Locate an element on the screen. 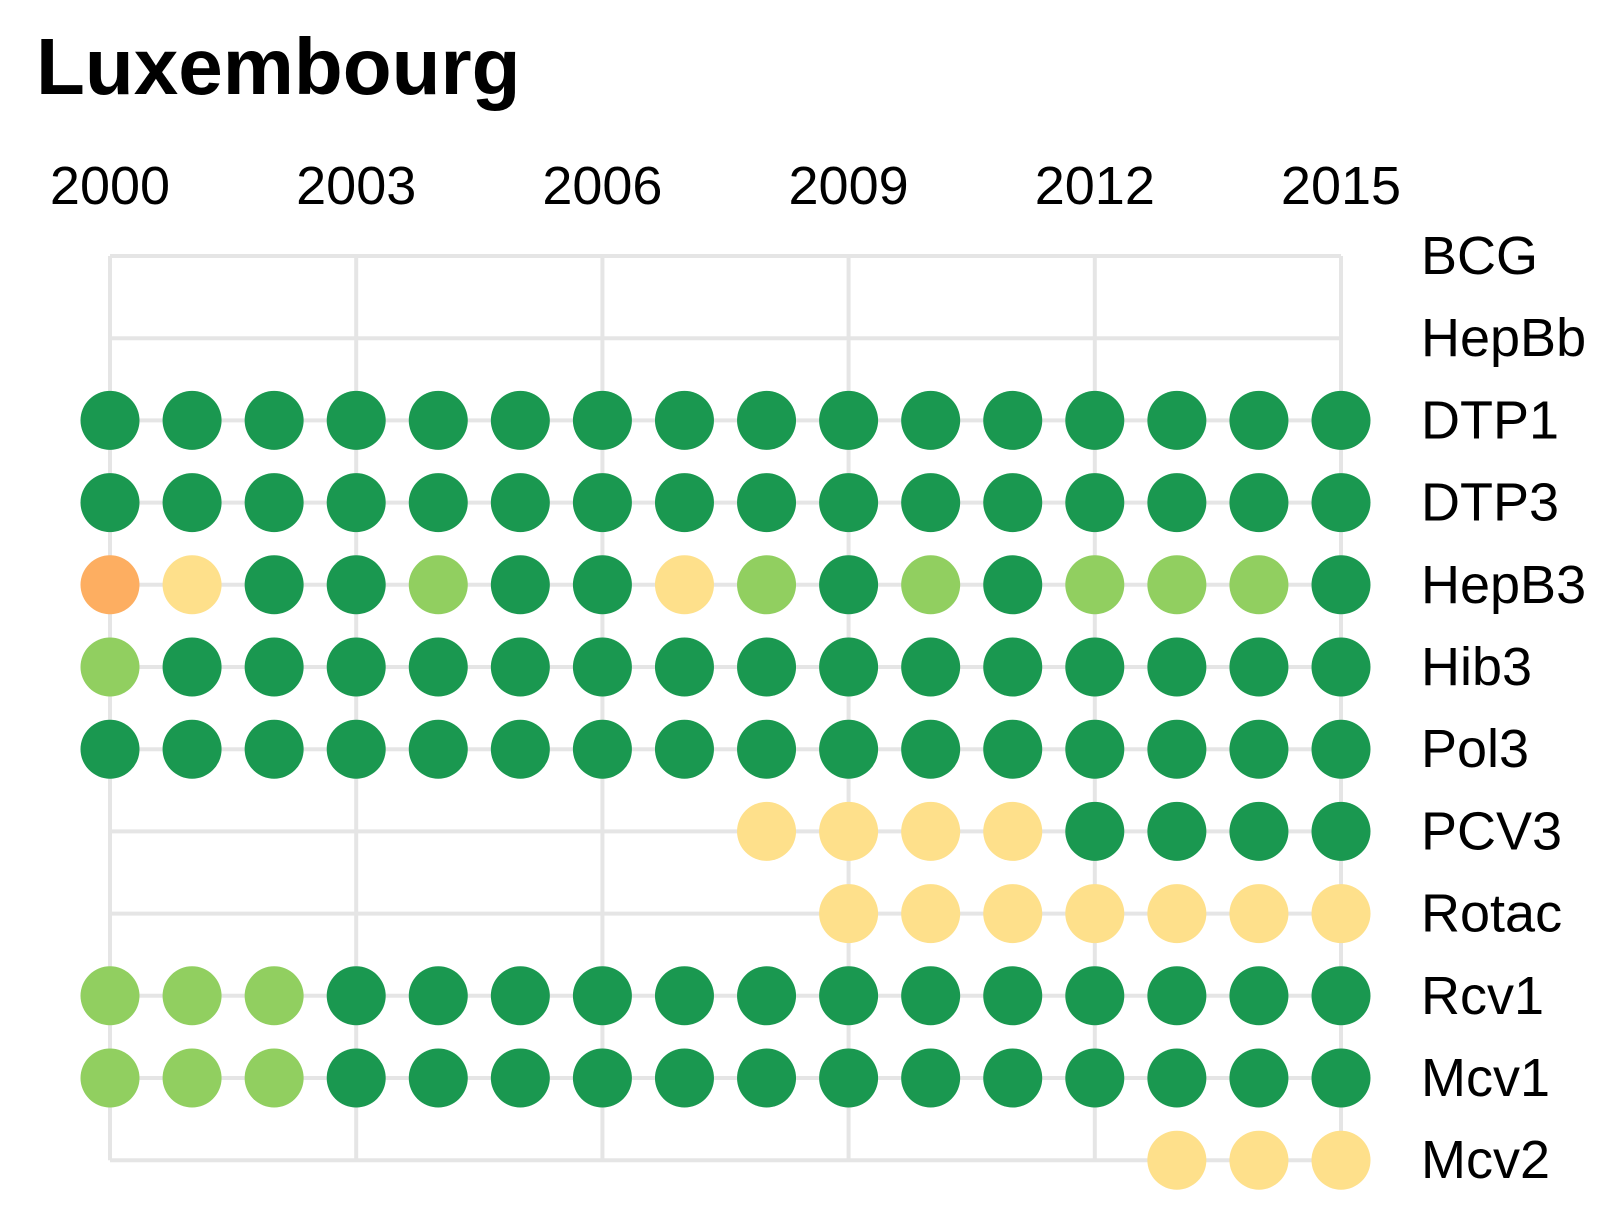 This screenshot has height=1214, width=1624. dot-rcv1-2012 is located at coordinates (1095, 996).